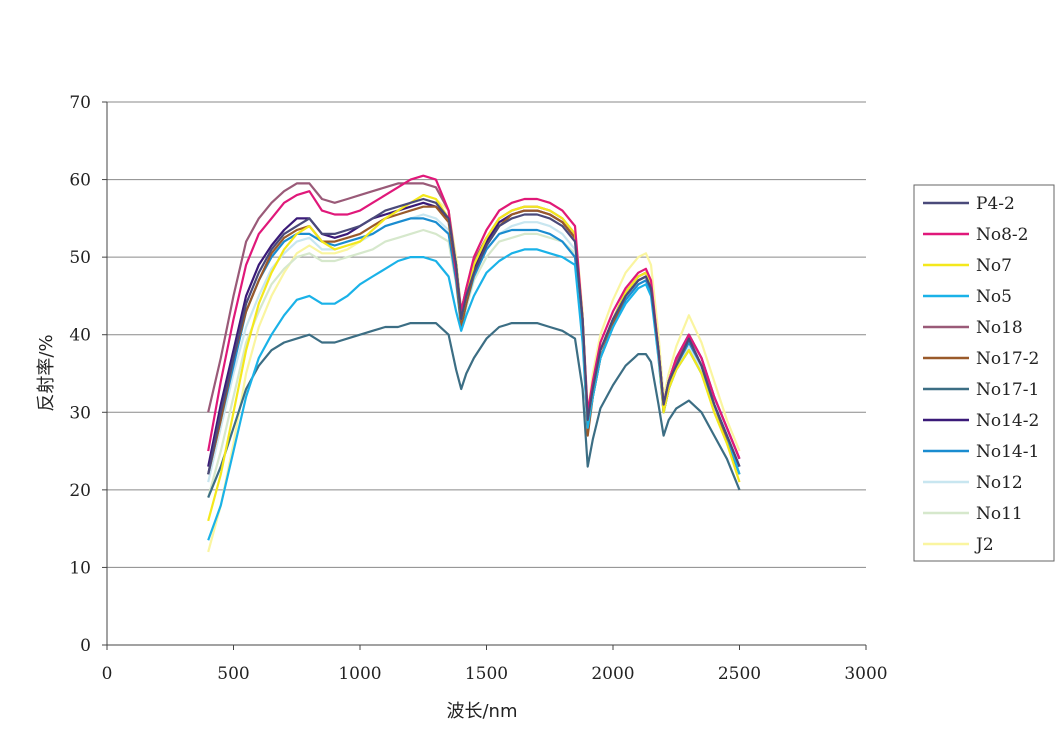  I want to click on y-tick-label: 70, so click(80, 103).